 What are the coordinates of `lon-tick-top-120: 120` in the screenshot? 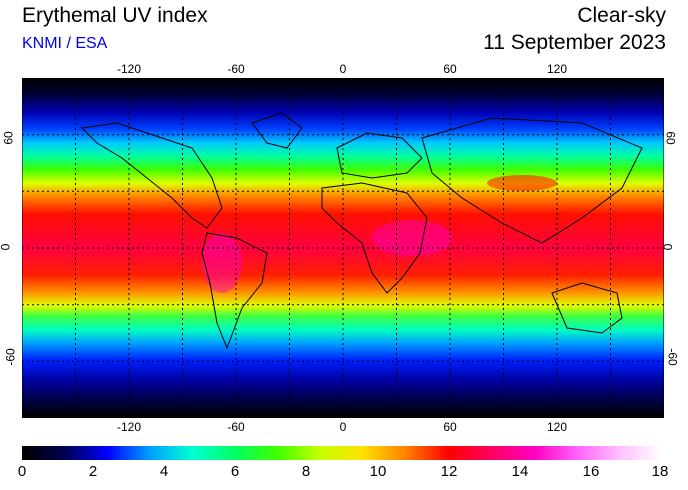 It's located at (557, 69).